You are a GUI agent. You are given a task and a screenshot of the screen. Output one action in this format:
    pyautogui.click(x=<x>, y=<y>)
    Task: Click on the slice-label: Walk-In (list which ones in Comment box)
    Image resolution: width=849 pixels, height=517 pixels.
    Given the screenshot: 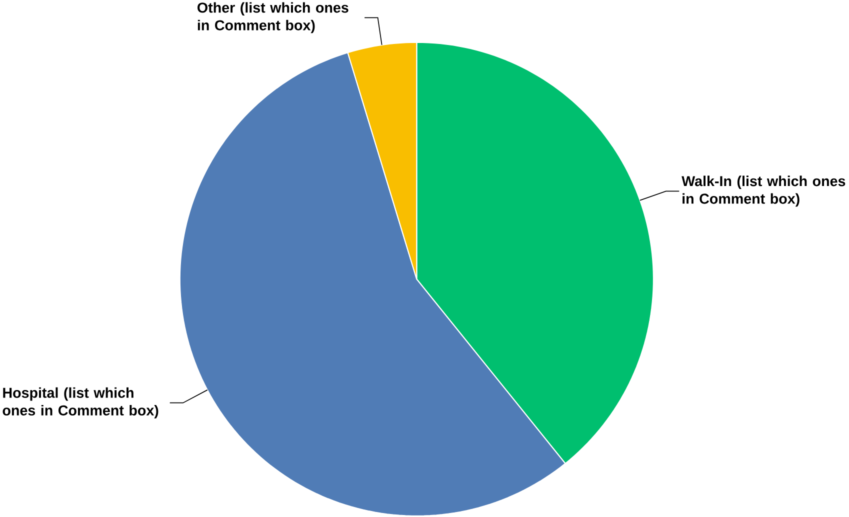 What is the action you would take?
    pyautogui.click(x=764, y=191)
    